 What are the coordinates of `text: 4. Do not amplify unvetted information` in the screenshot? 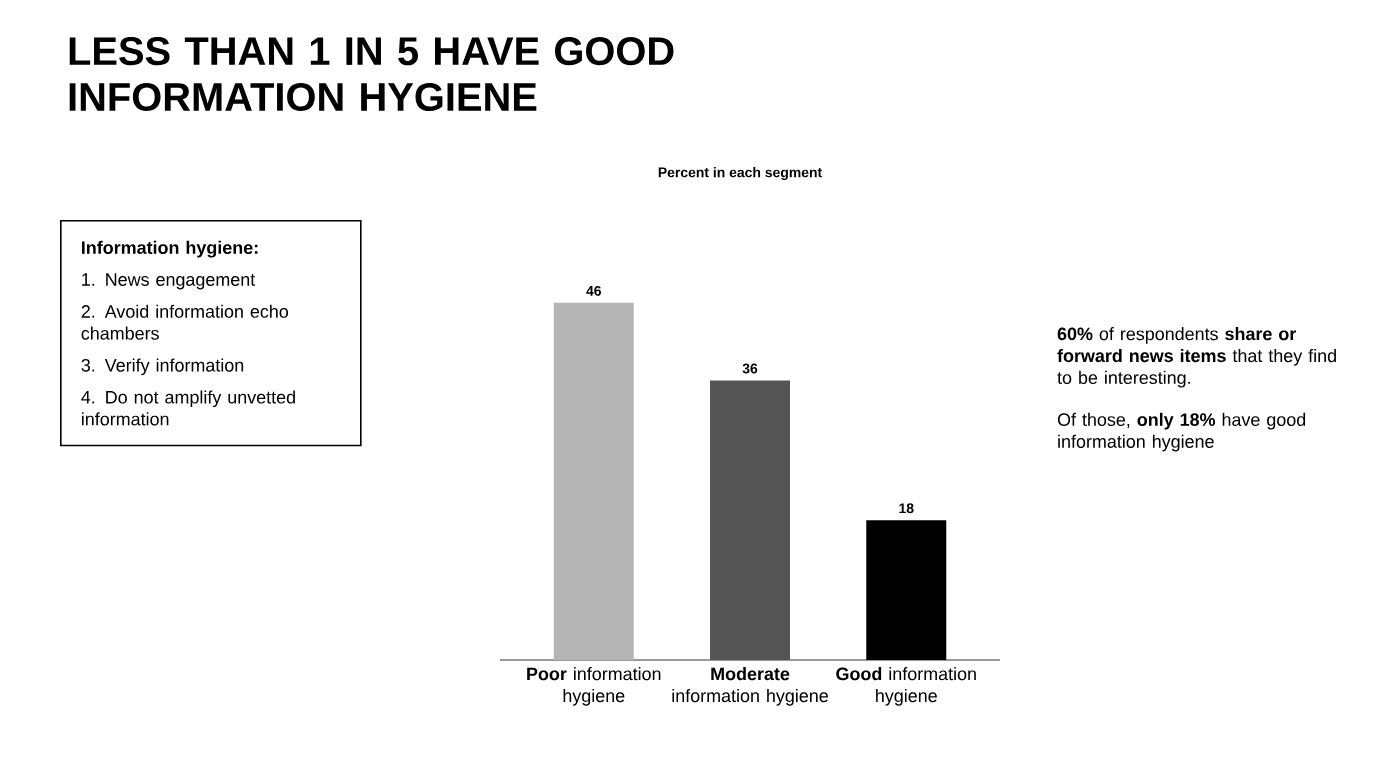 It's located at (188, 408).